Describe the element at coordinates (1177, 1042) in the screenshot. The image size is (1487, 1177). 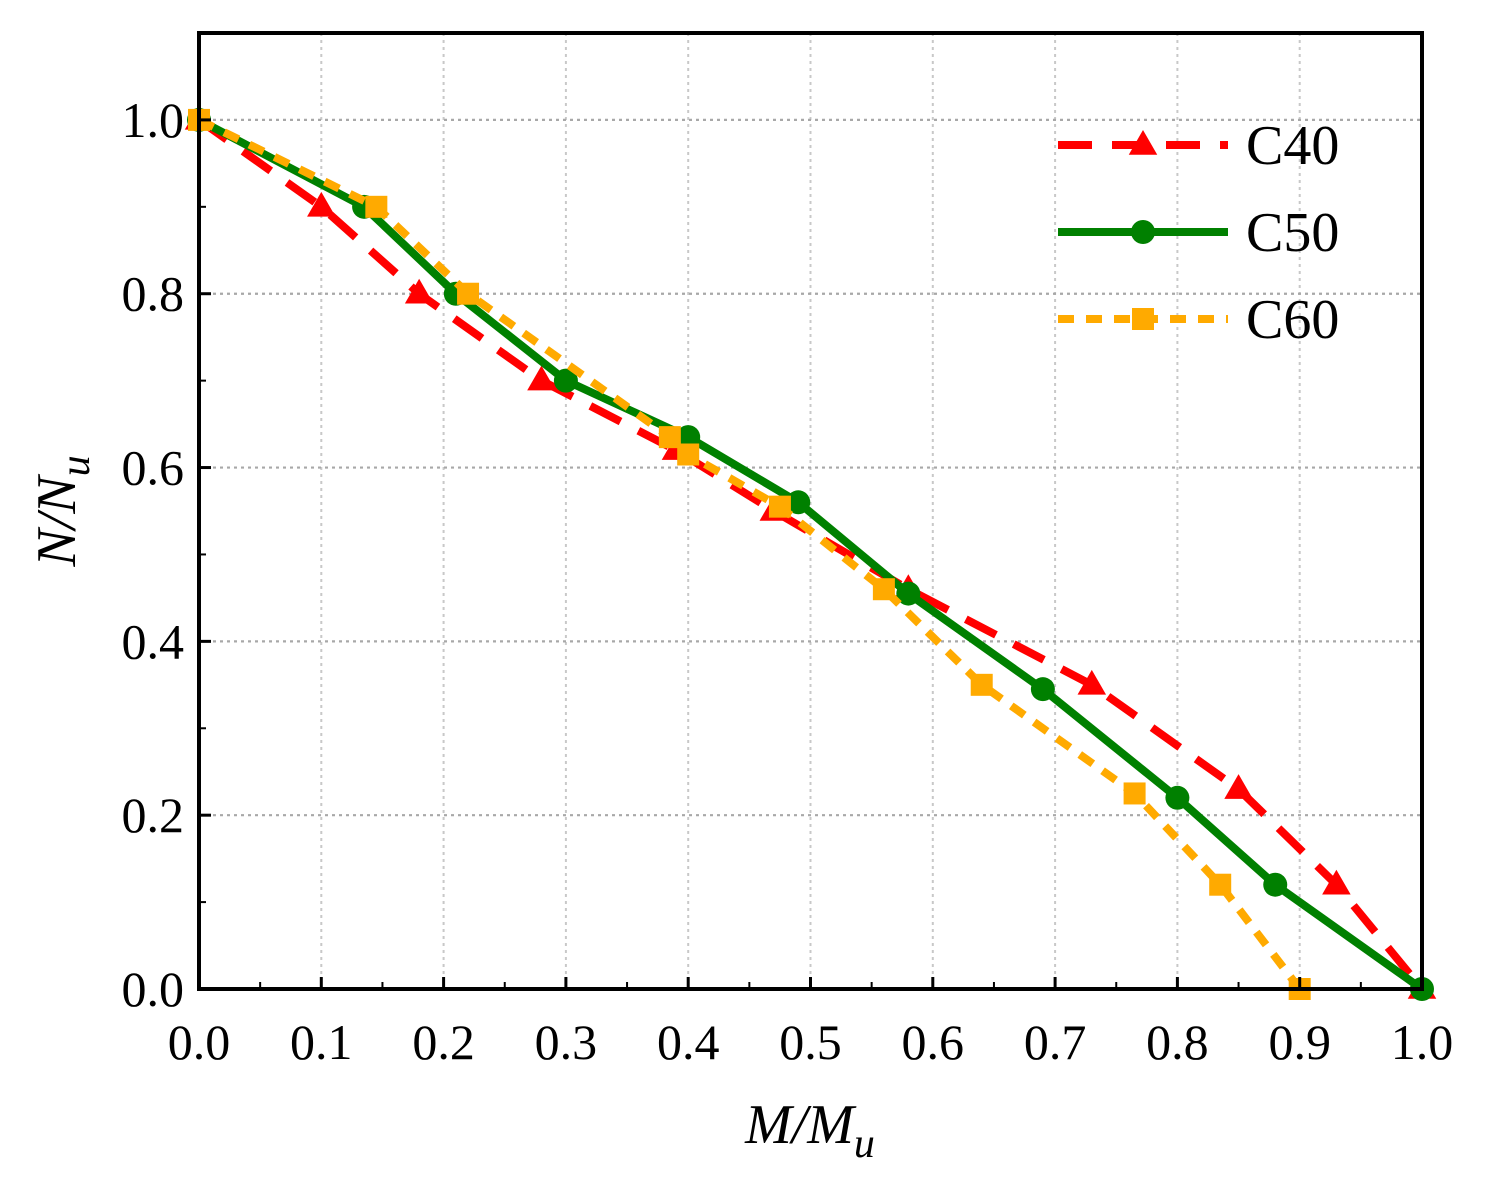
I see `x-tick-label: 0.8` at that location.